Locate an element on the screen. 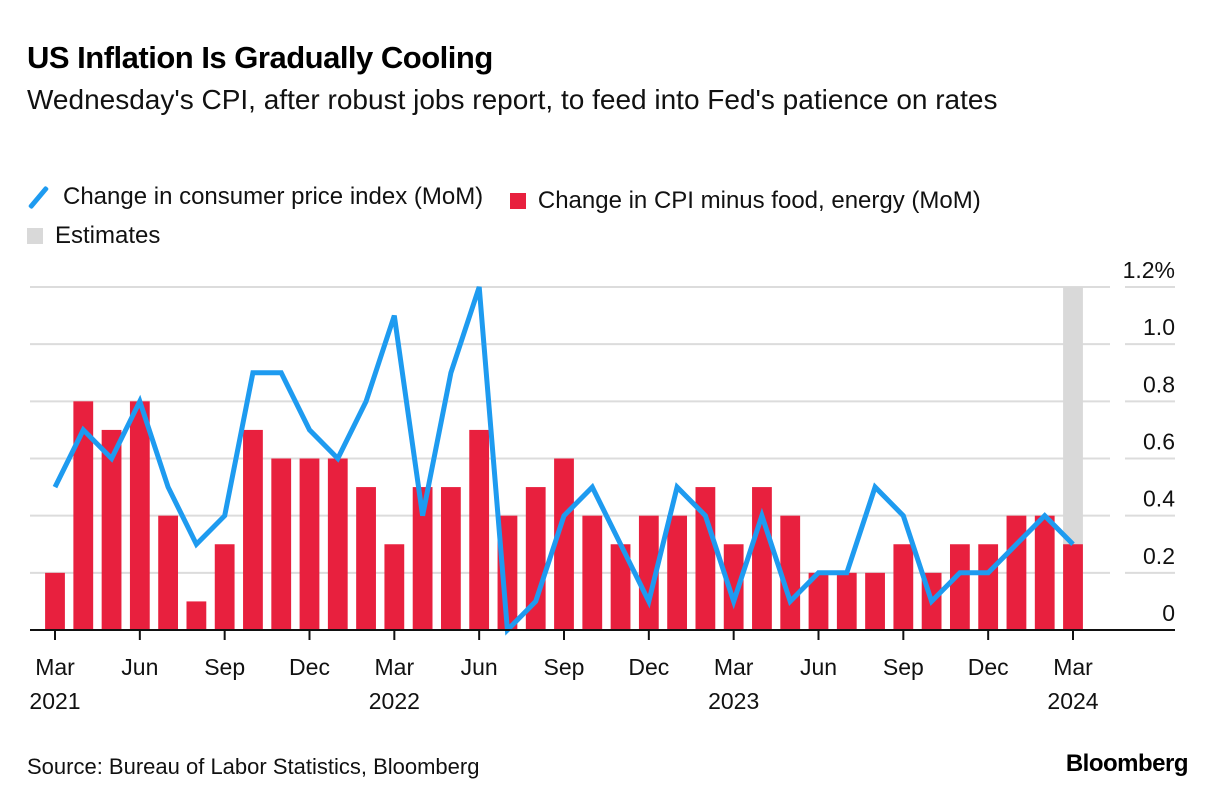 This screenshot has height=806, width=1226. y-tick-label: 0.2 is located at coordinates (1159, 556).